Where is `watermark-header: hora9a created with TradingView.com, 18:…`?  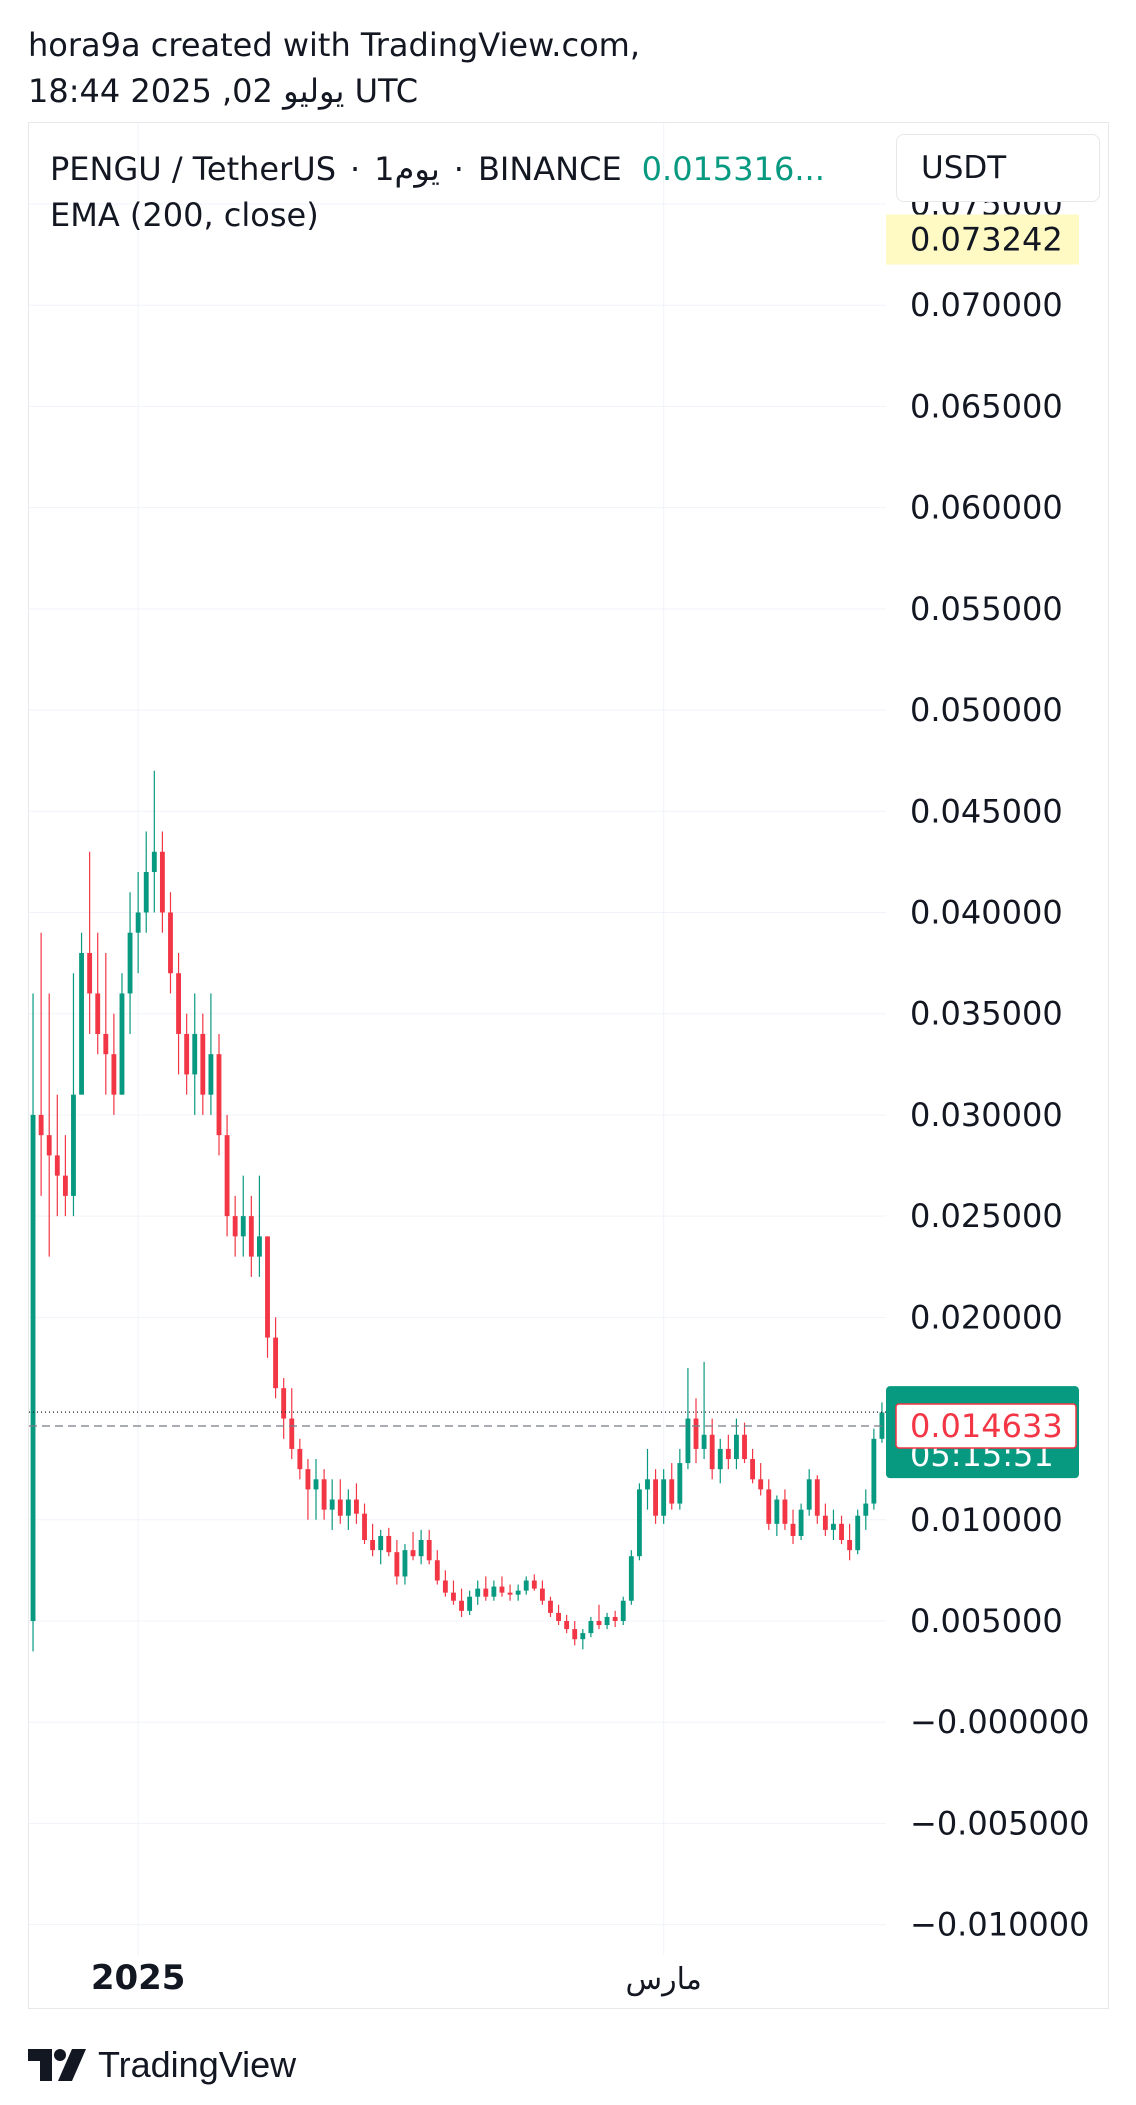 watermark-header: hora9a created with TradingView.com, 18:… is located at coordinates (334, 68).